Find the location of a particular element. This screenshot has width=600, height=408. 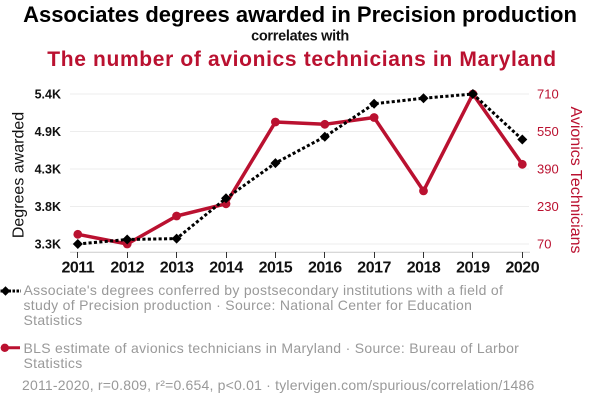

svg-text: 710 is located at coordinates (548, 94).